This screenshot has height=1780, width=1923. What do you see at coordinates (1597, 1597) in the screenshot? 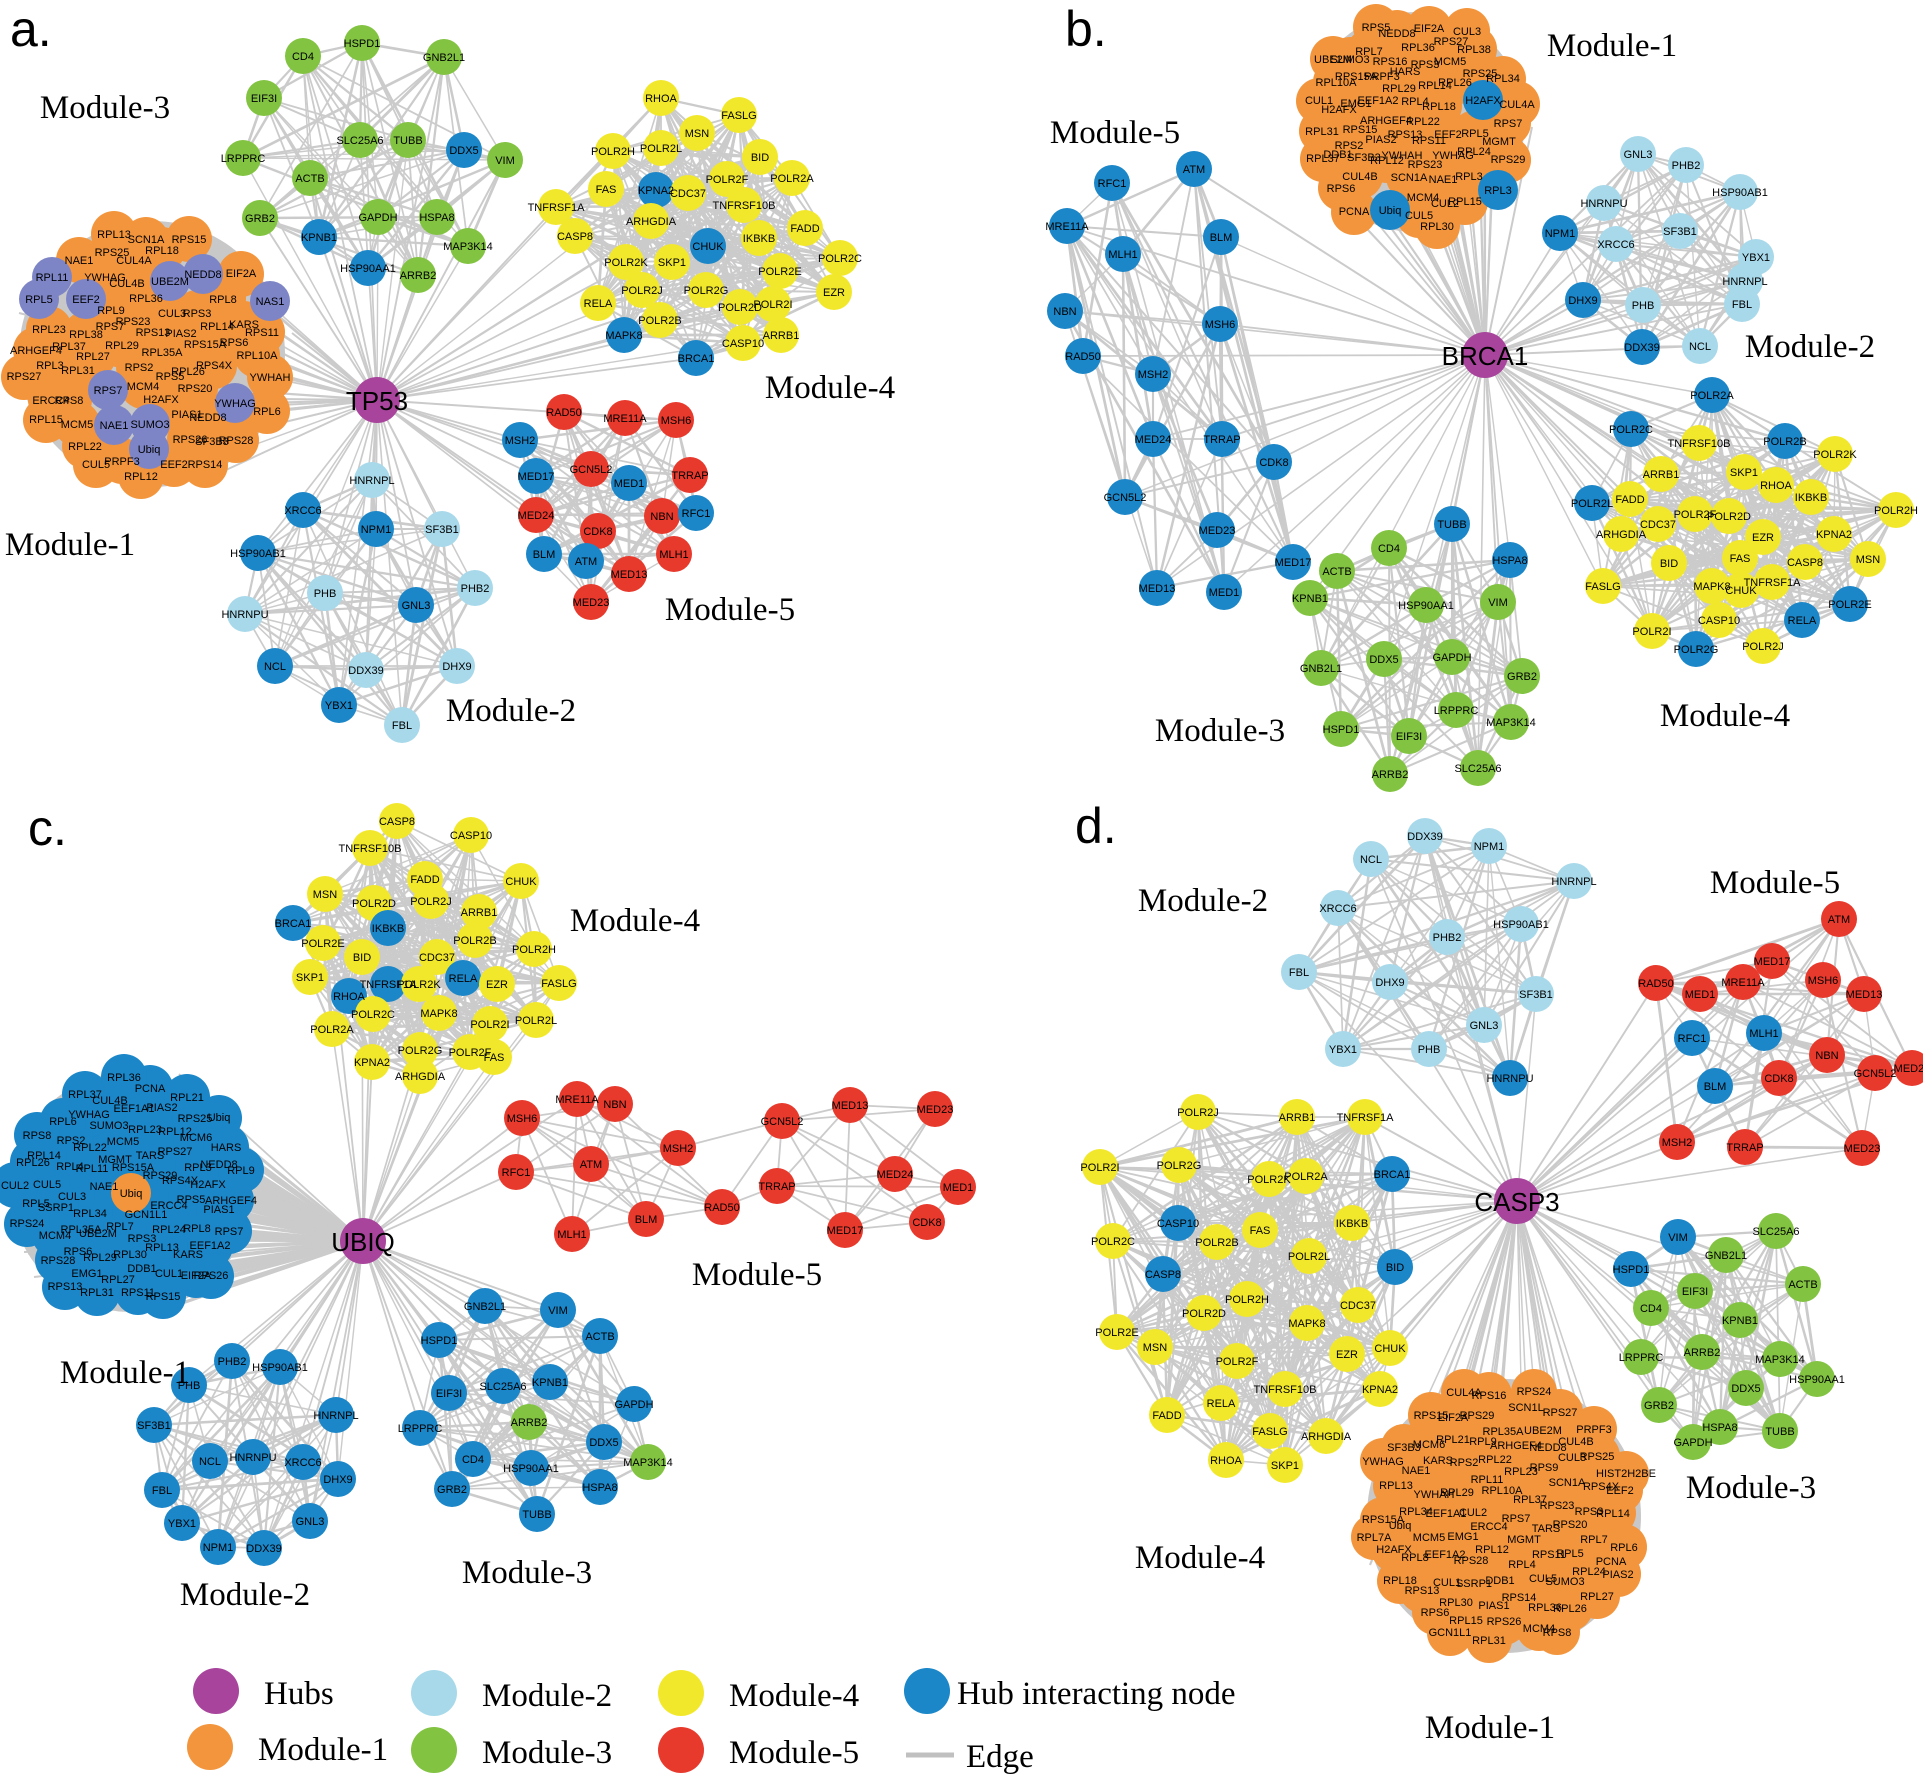
I see `svg-text: RPL27` at bounding box center [1597, 1597].